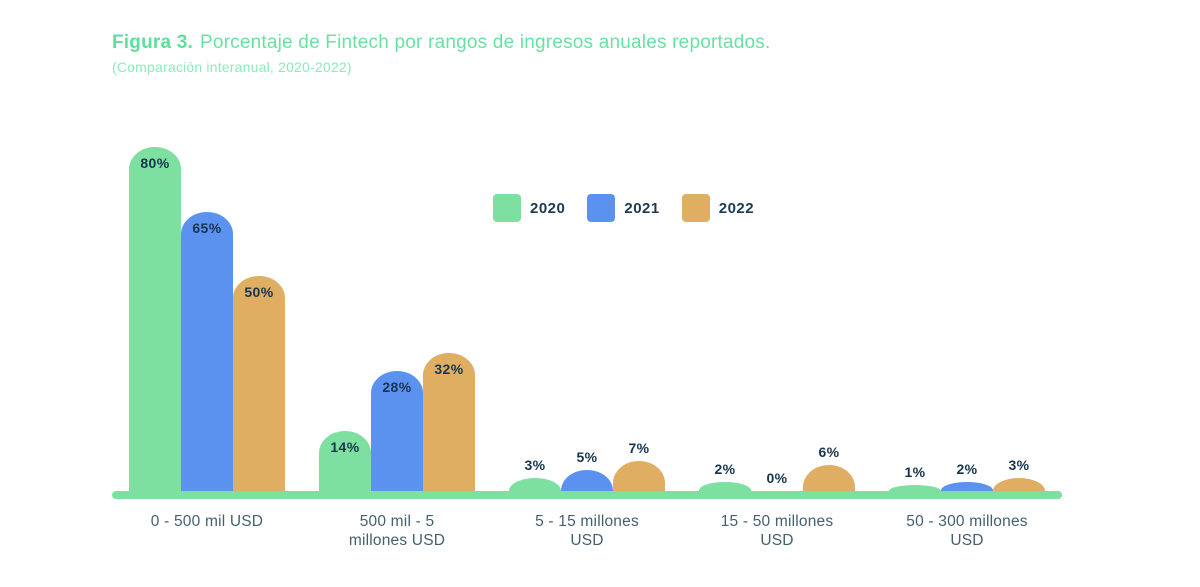 This screenshot has width=1200, height=587. What do you see at coordinates (345, 319) in the screenshot?
I see `bar-slot-2020: 14%` at bounding box center [345, 319].